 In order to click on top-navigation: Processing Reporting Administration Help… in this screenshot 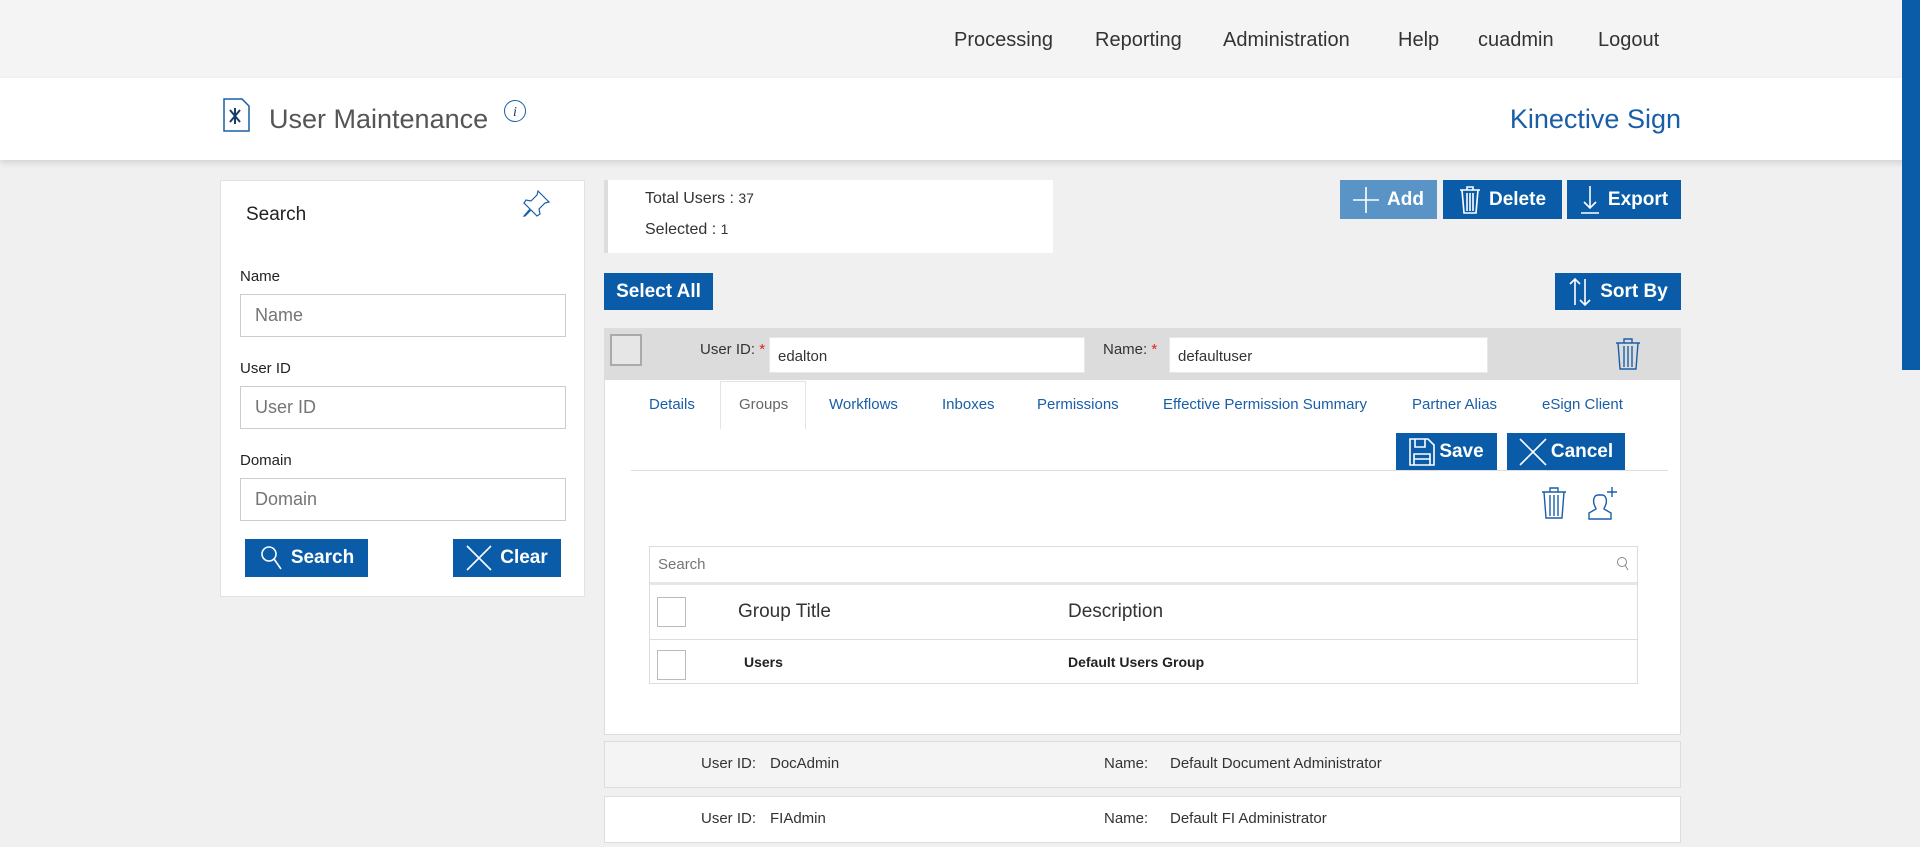, I will do `click(960, 39)`.